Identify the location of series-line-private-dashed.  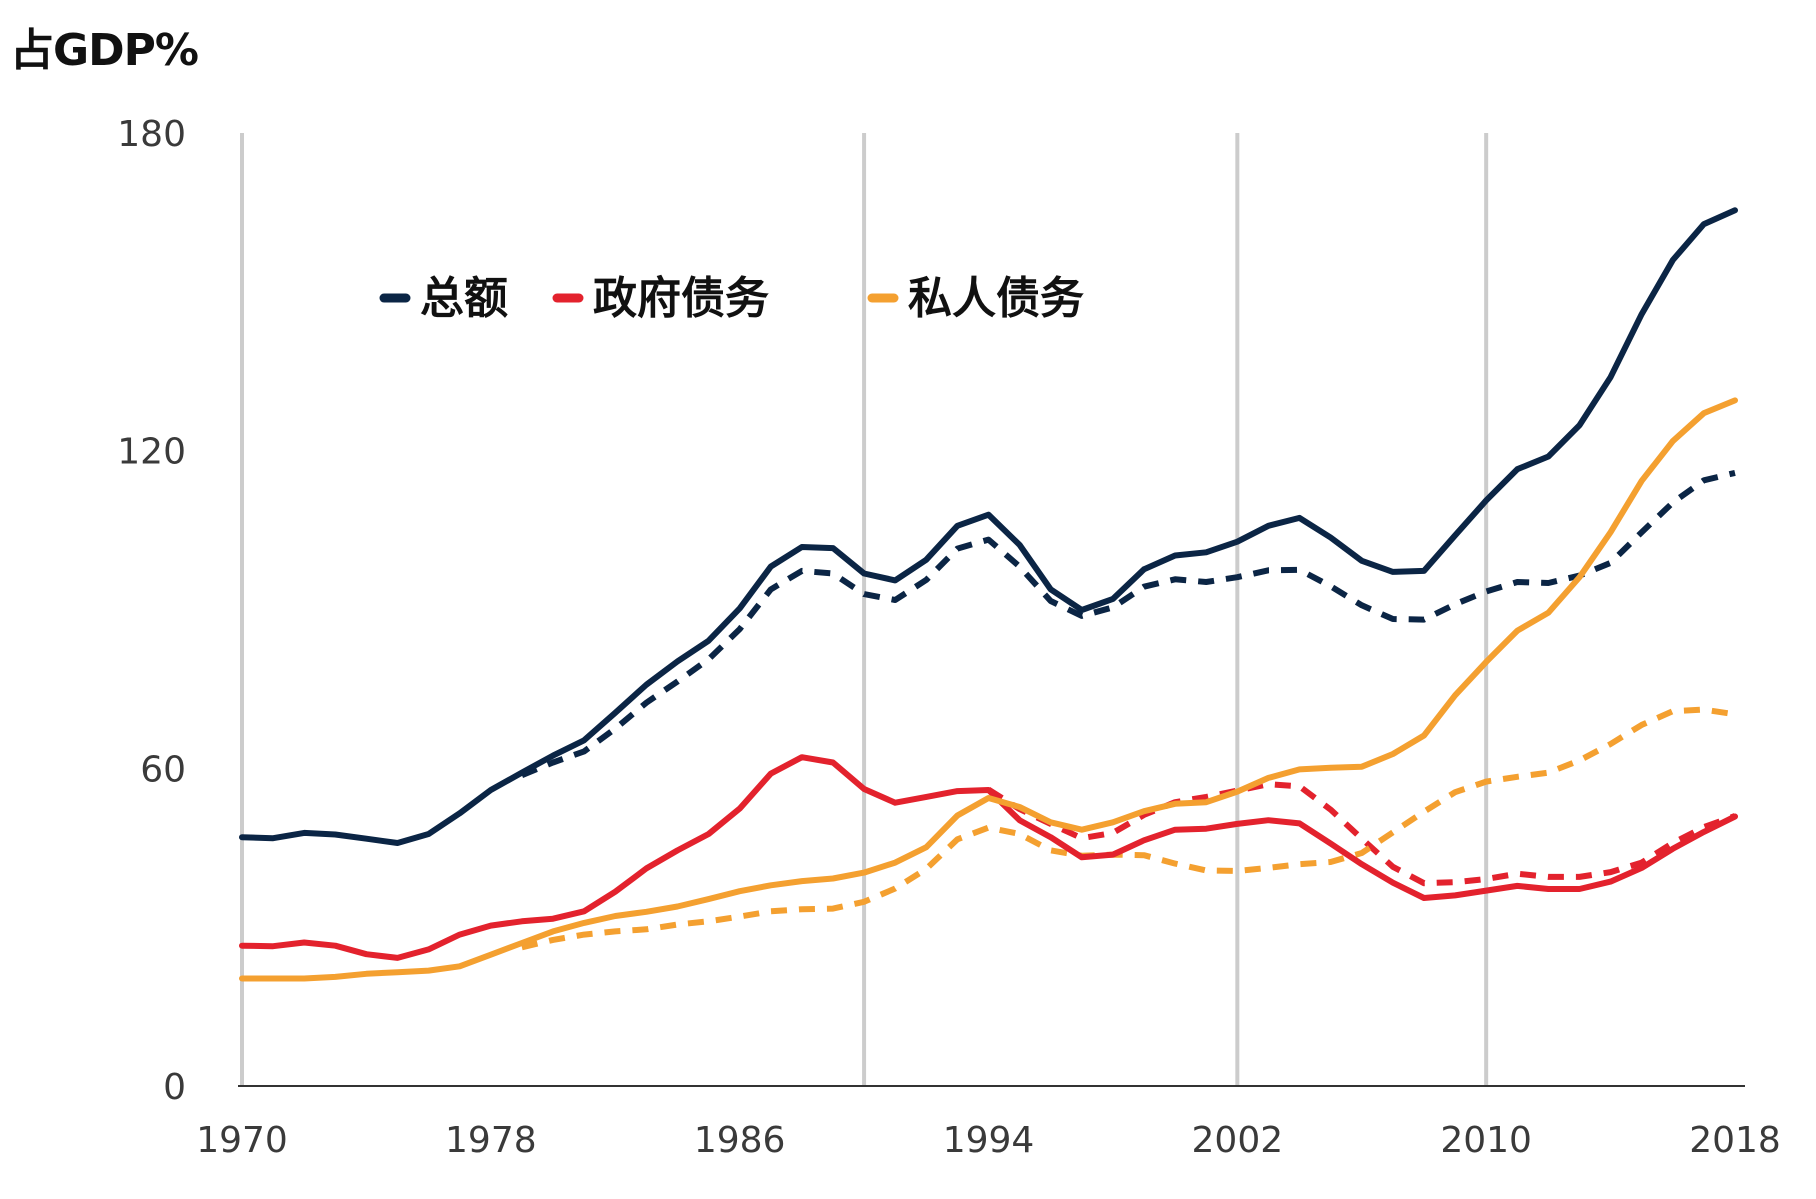
(1128, 828).